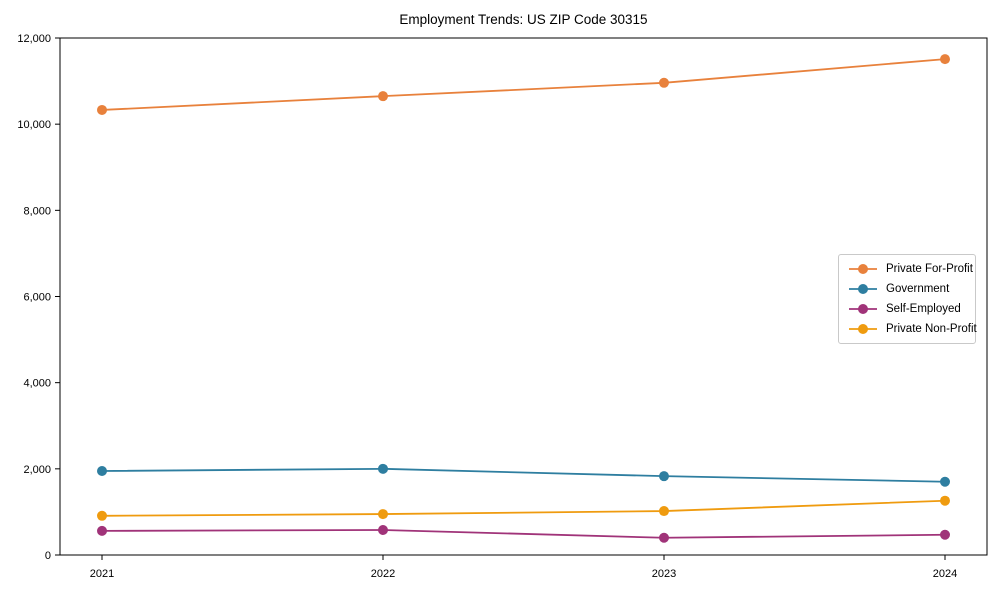 The height and width of the screenshot is (600, 1000). What do you see at coordinates (945, 534) in the screenshot?
I see `data-point-self-employed-2024` at bounding box center [945, 534].